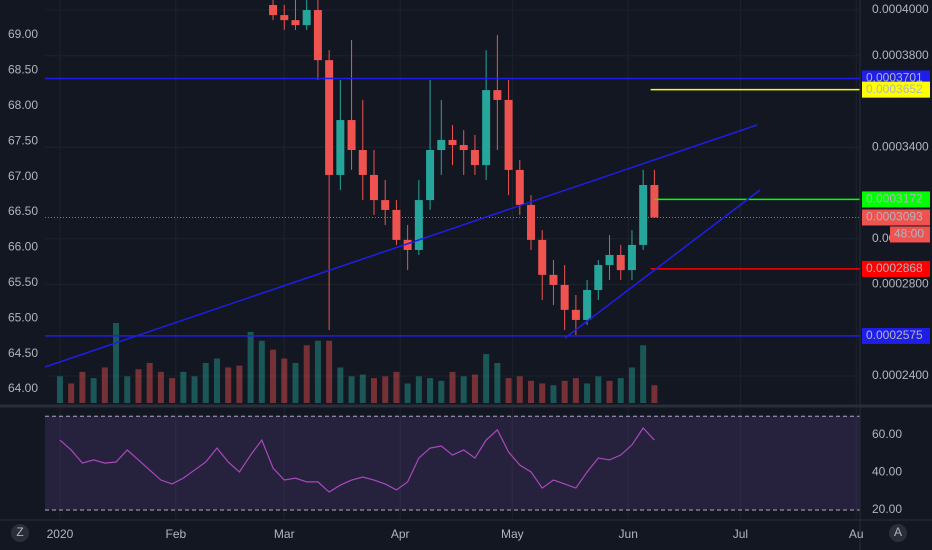  I want to click on y2-tick-label: 67.00, so click(23, 176).